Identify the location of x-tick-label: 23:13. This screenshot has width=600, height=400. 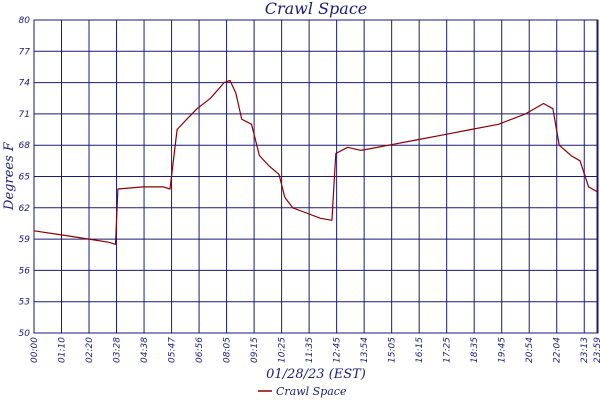
(585, 350).